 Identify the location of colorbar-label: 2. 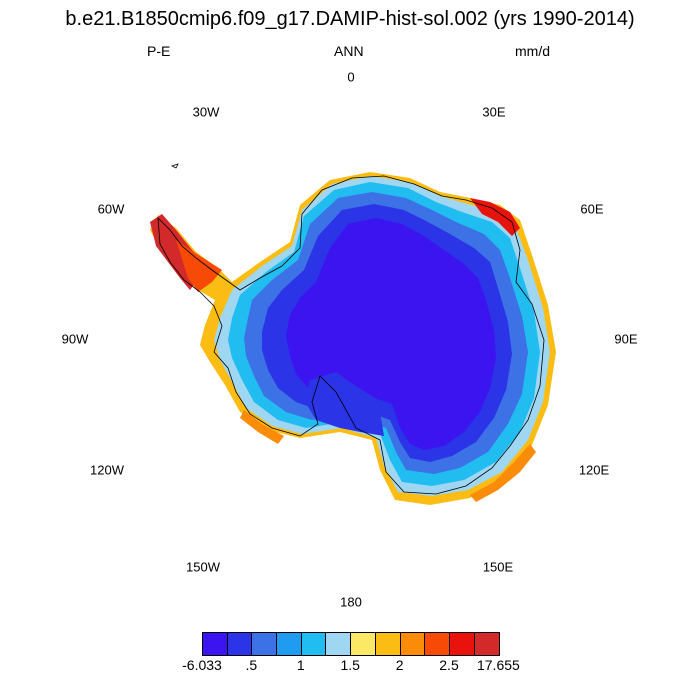
(399, 665).